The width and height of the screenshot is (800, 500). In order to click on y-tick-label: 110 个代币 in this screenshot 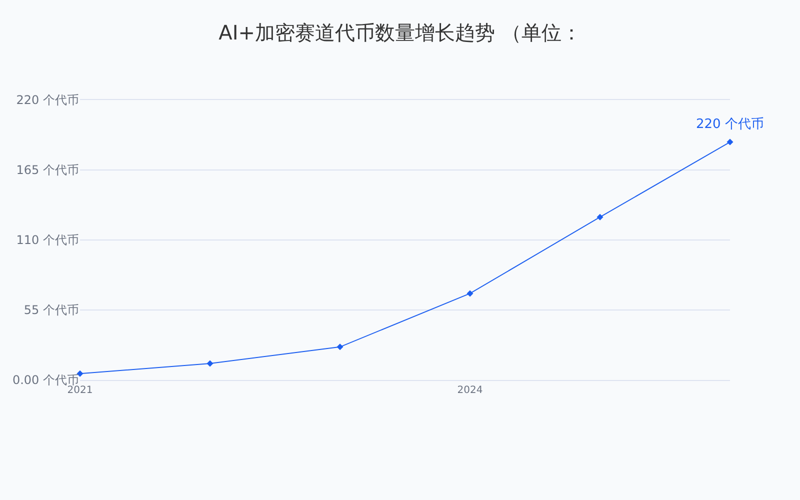, I will do `click(47, 240)`.